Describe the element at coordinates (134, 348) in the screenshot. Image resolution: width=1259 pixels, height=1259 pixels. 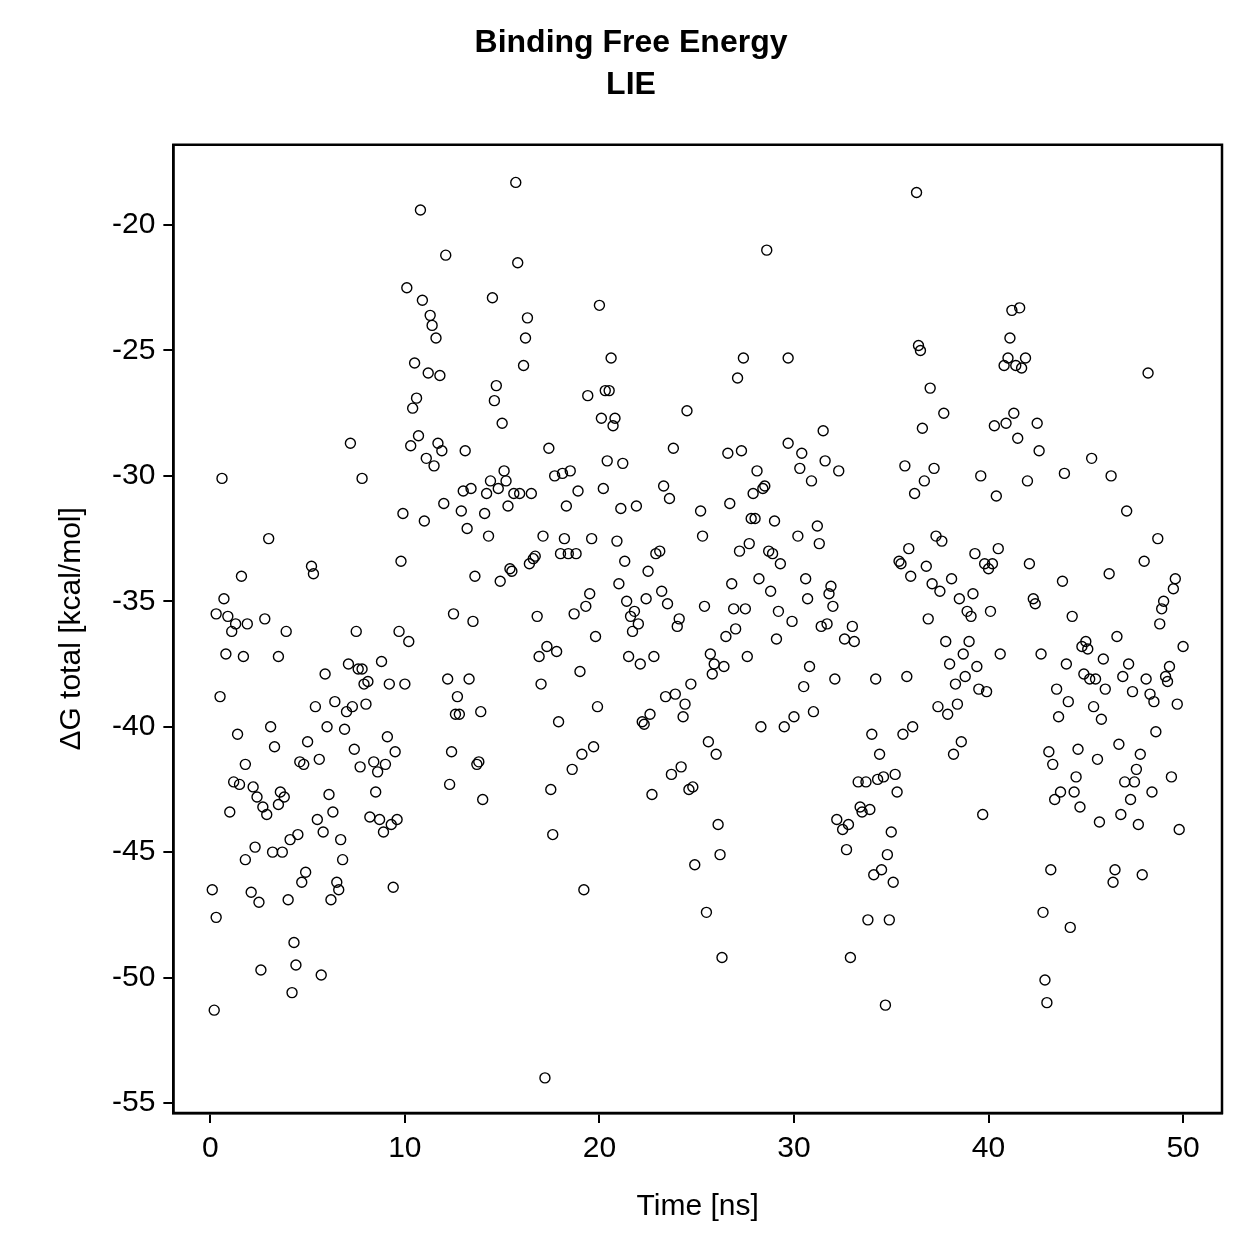
I see `y-tick-label: -25` at that location.